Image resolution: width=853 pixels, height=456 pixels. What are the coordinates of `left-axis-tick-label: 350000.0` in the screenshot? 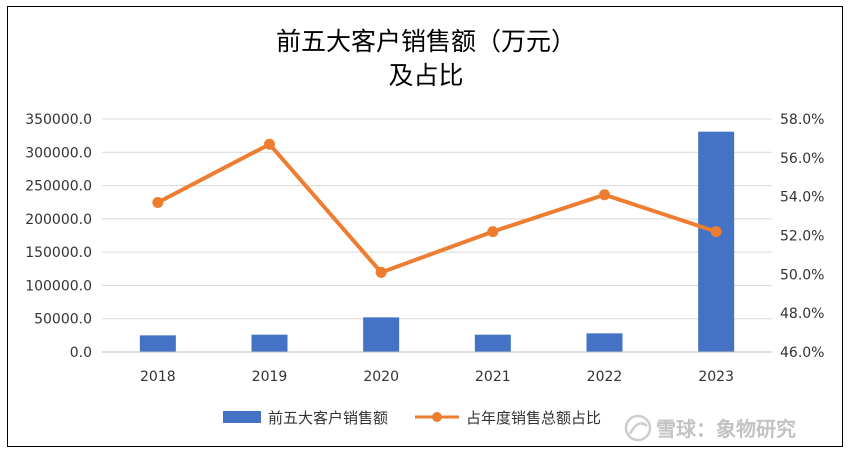 It's located at (58, 120).